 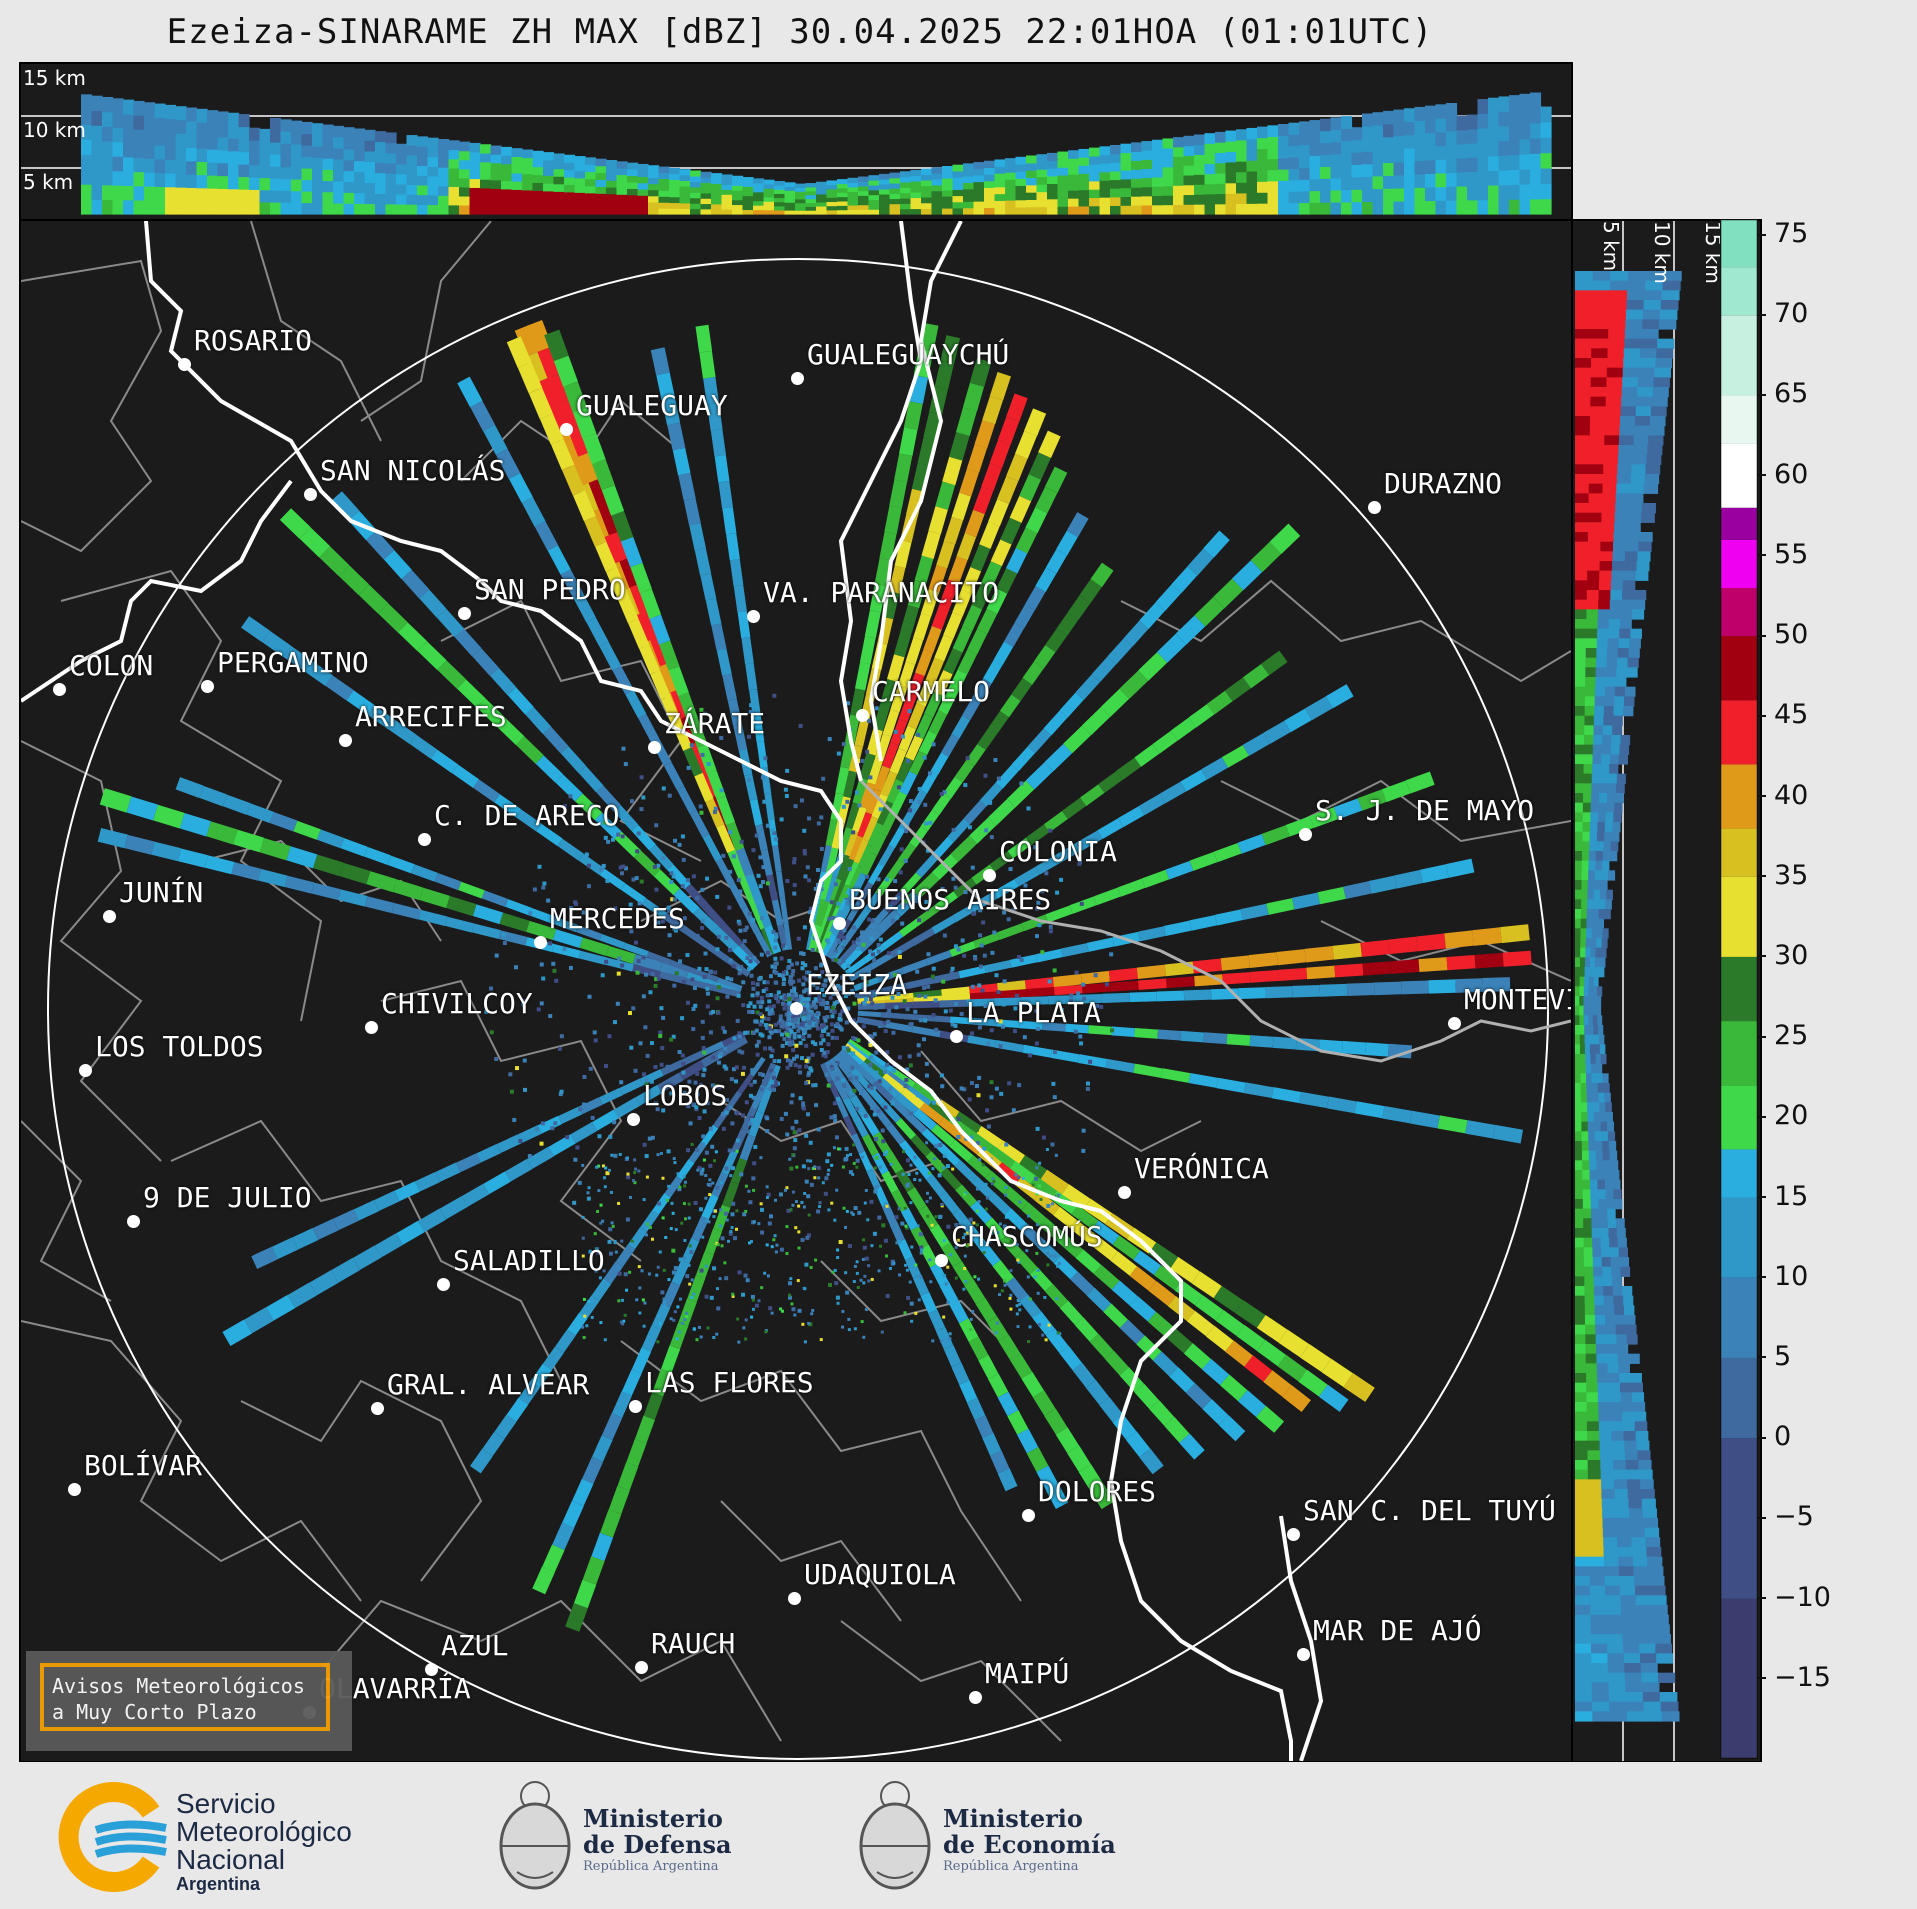 What do you see at coordinates (185, 1697) in the screenshot?
I see `aviso-link: Avisos Meteorológicos a Muy Corto Plazo` at bounding box center [185, 1697].